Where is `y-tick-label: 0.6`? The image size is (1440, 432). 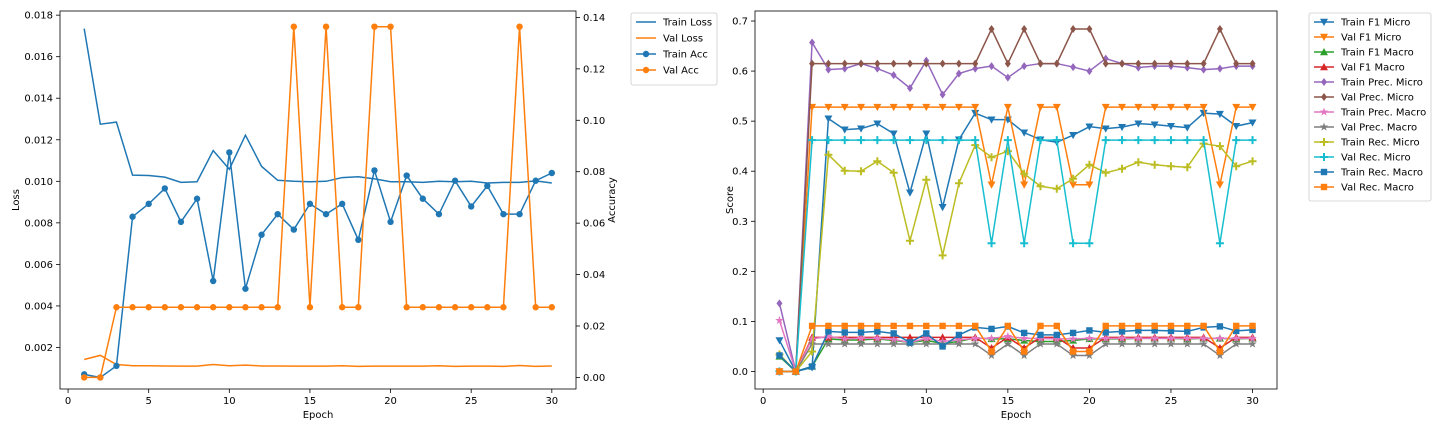
y-tick-label: 0.6 is located at coordinates (740, 72).